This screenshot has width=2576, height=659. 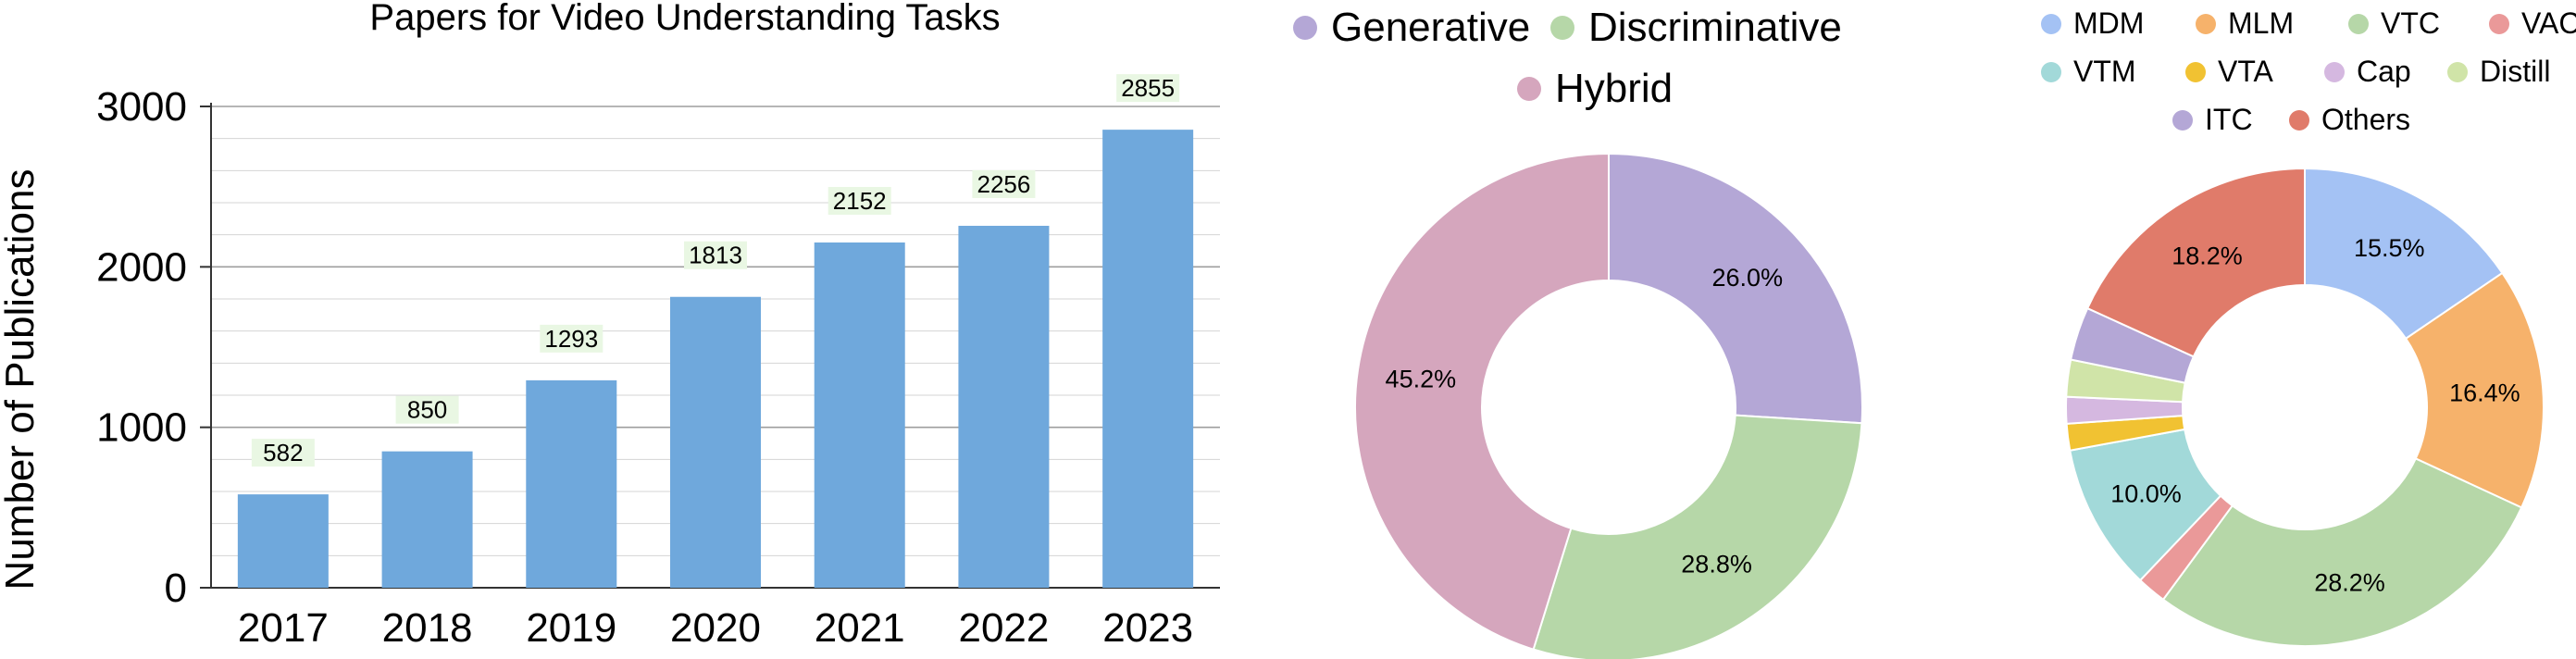 I want to click on chart-title: Papers for Video Understanding Tasks, so click(x=684, y=19).